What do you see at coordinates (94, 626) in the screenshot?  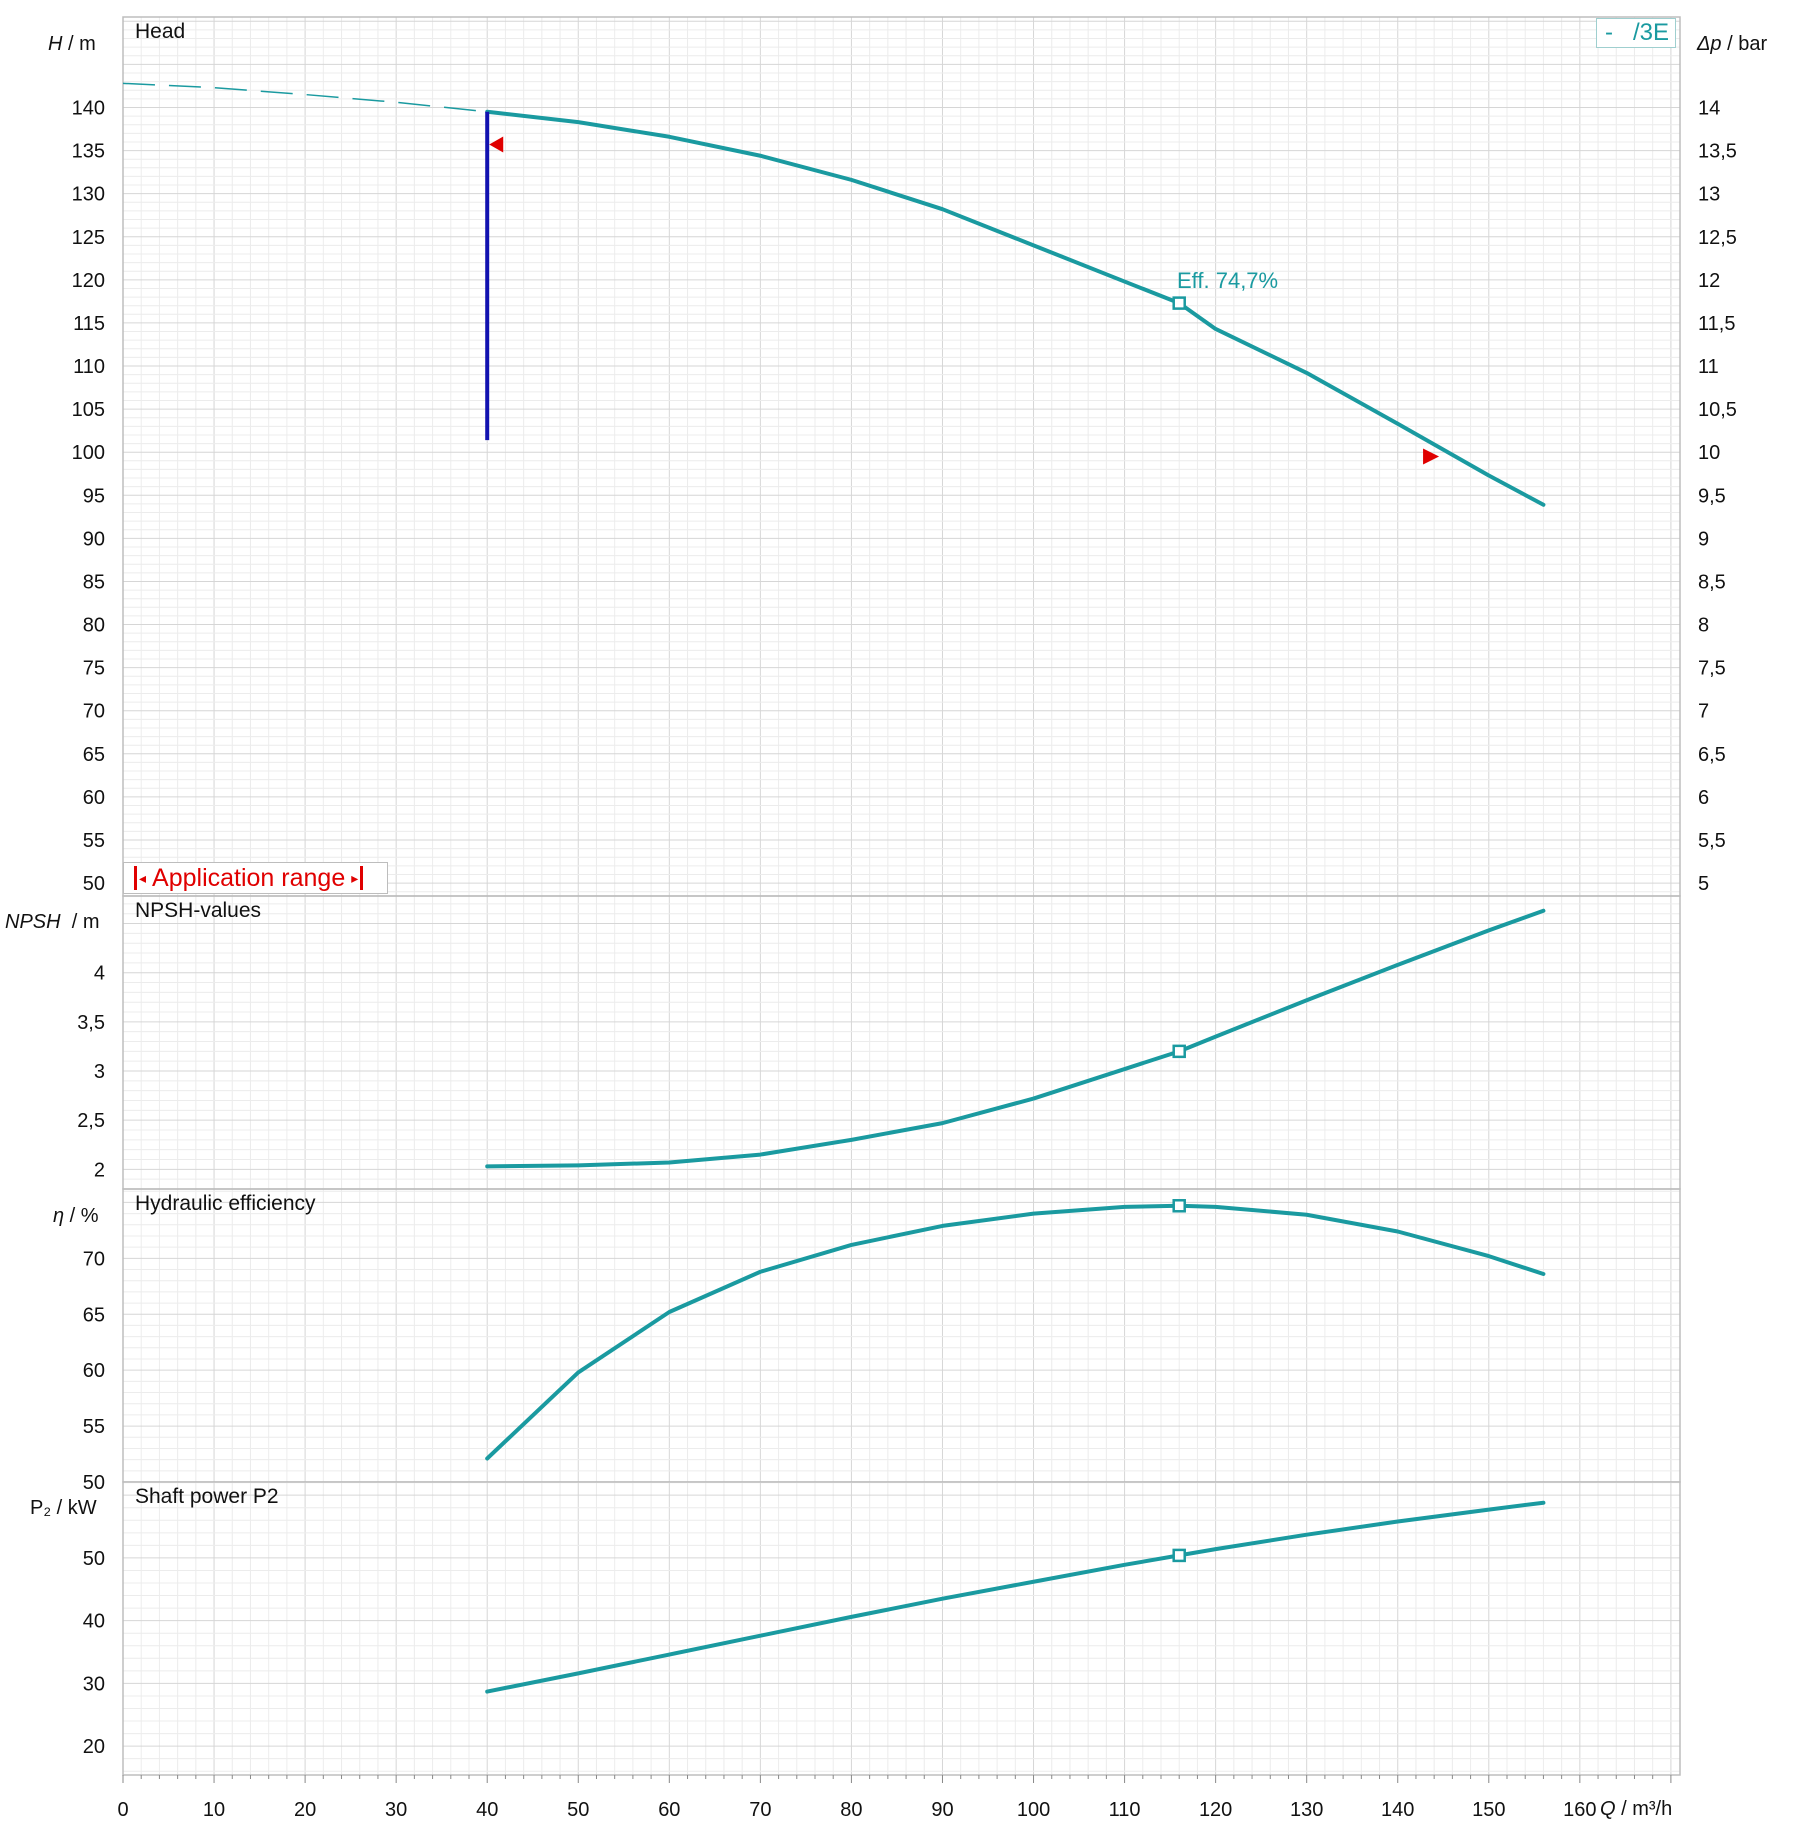 I see `y-tick-label: 80` at bounding box center [94, 626].